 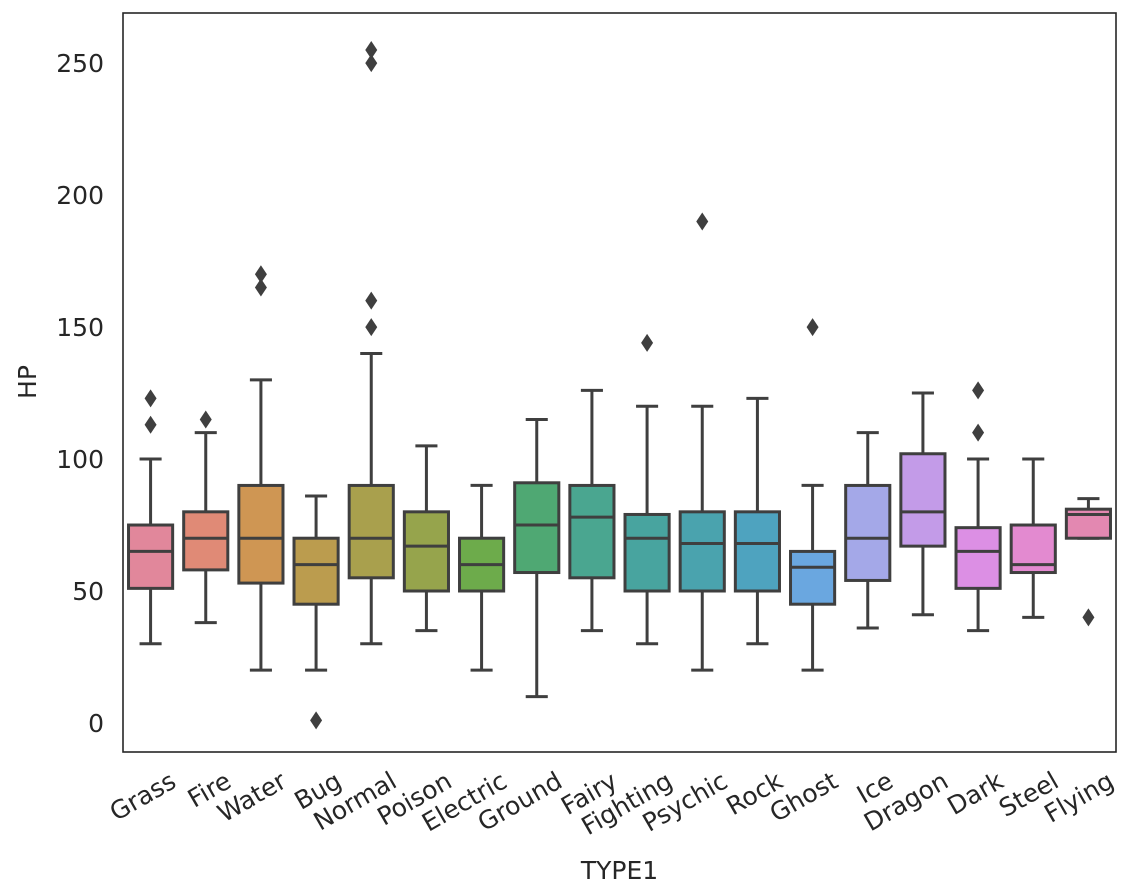 I want to click on x-tick-label: Grass, so click(x=143, y=796).